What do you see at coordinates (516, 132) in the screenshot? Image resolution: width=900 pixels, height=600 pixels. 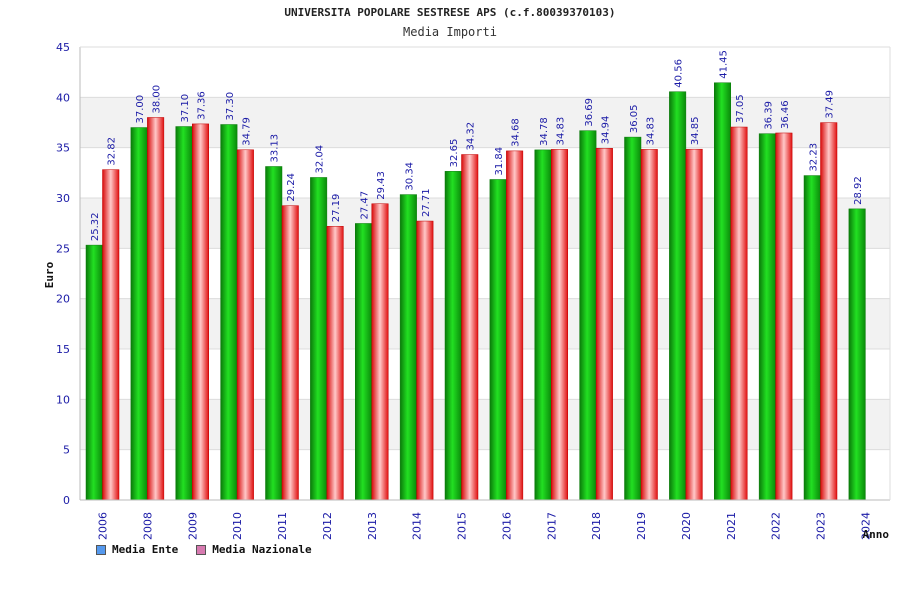 I see `data-label: 34.68` at bounding box center [516, 132].